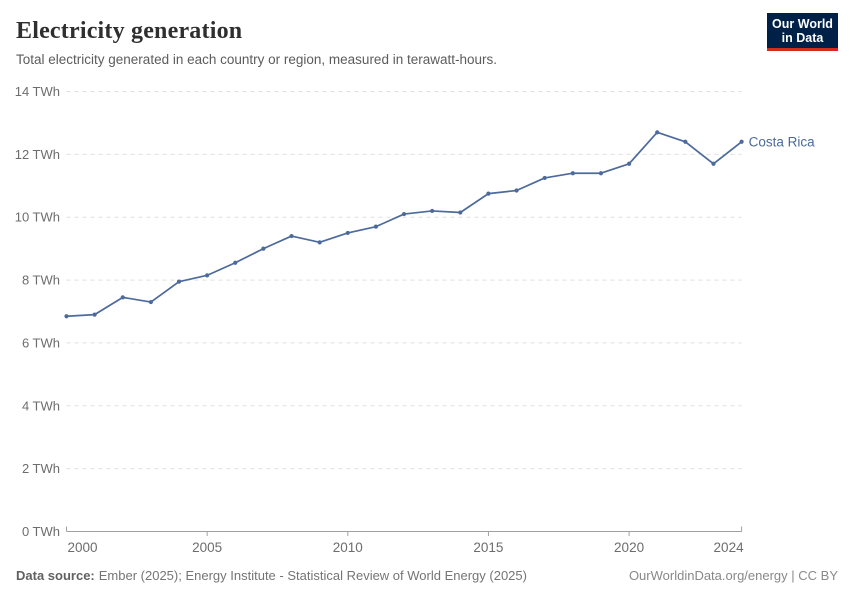  Describe the element at coordinates (488, 547) in the screenshot. I see `x-axis-tick-label: 2015` at that location.